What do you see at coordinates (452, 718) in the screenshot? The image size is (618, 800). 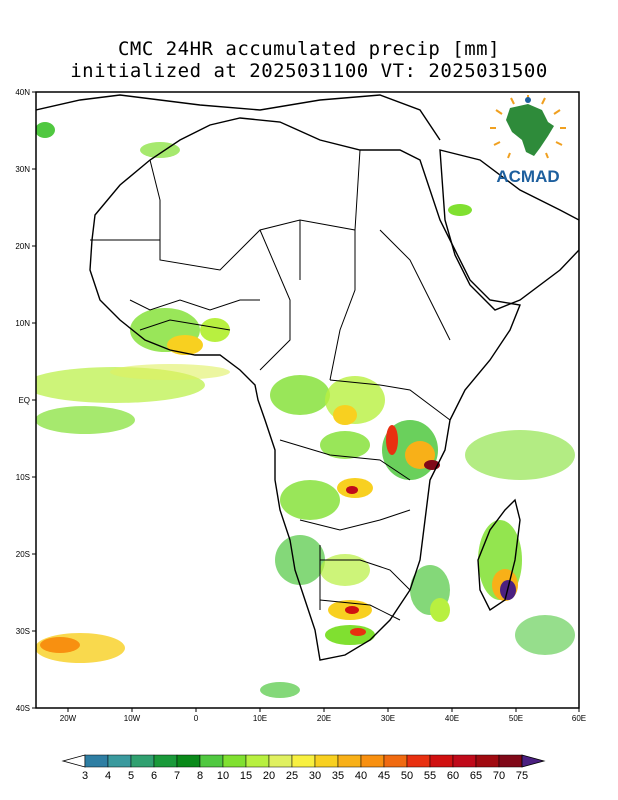 I see `lon-label: 40E` at bounding box center [452, 718].